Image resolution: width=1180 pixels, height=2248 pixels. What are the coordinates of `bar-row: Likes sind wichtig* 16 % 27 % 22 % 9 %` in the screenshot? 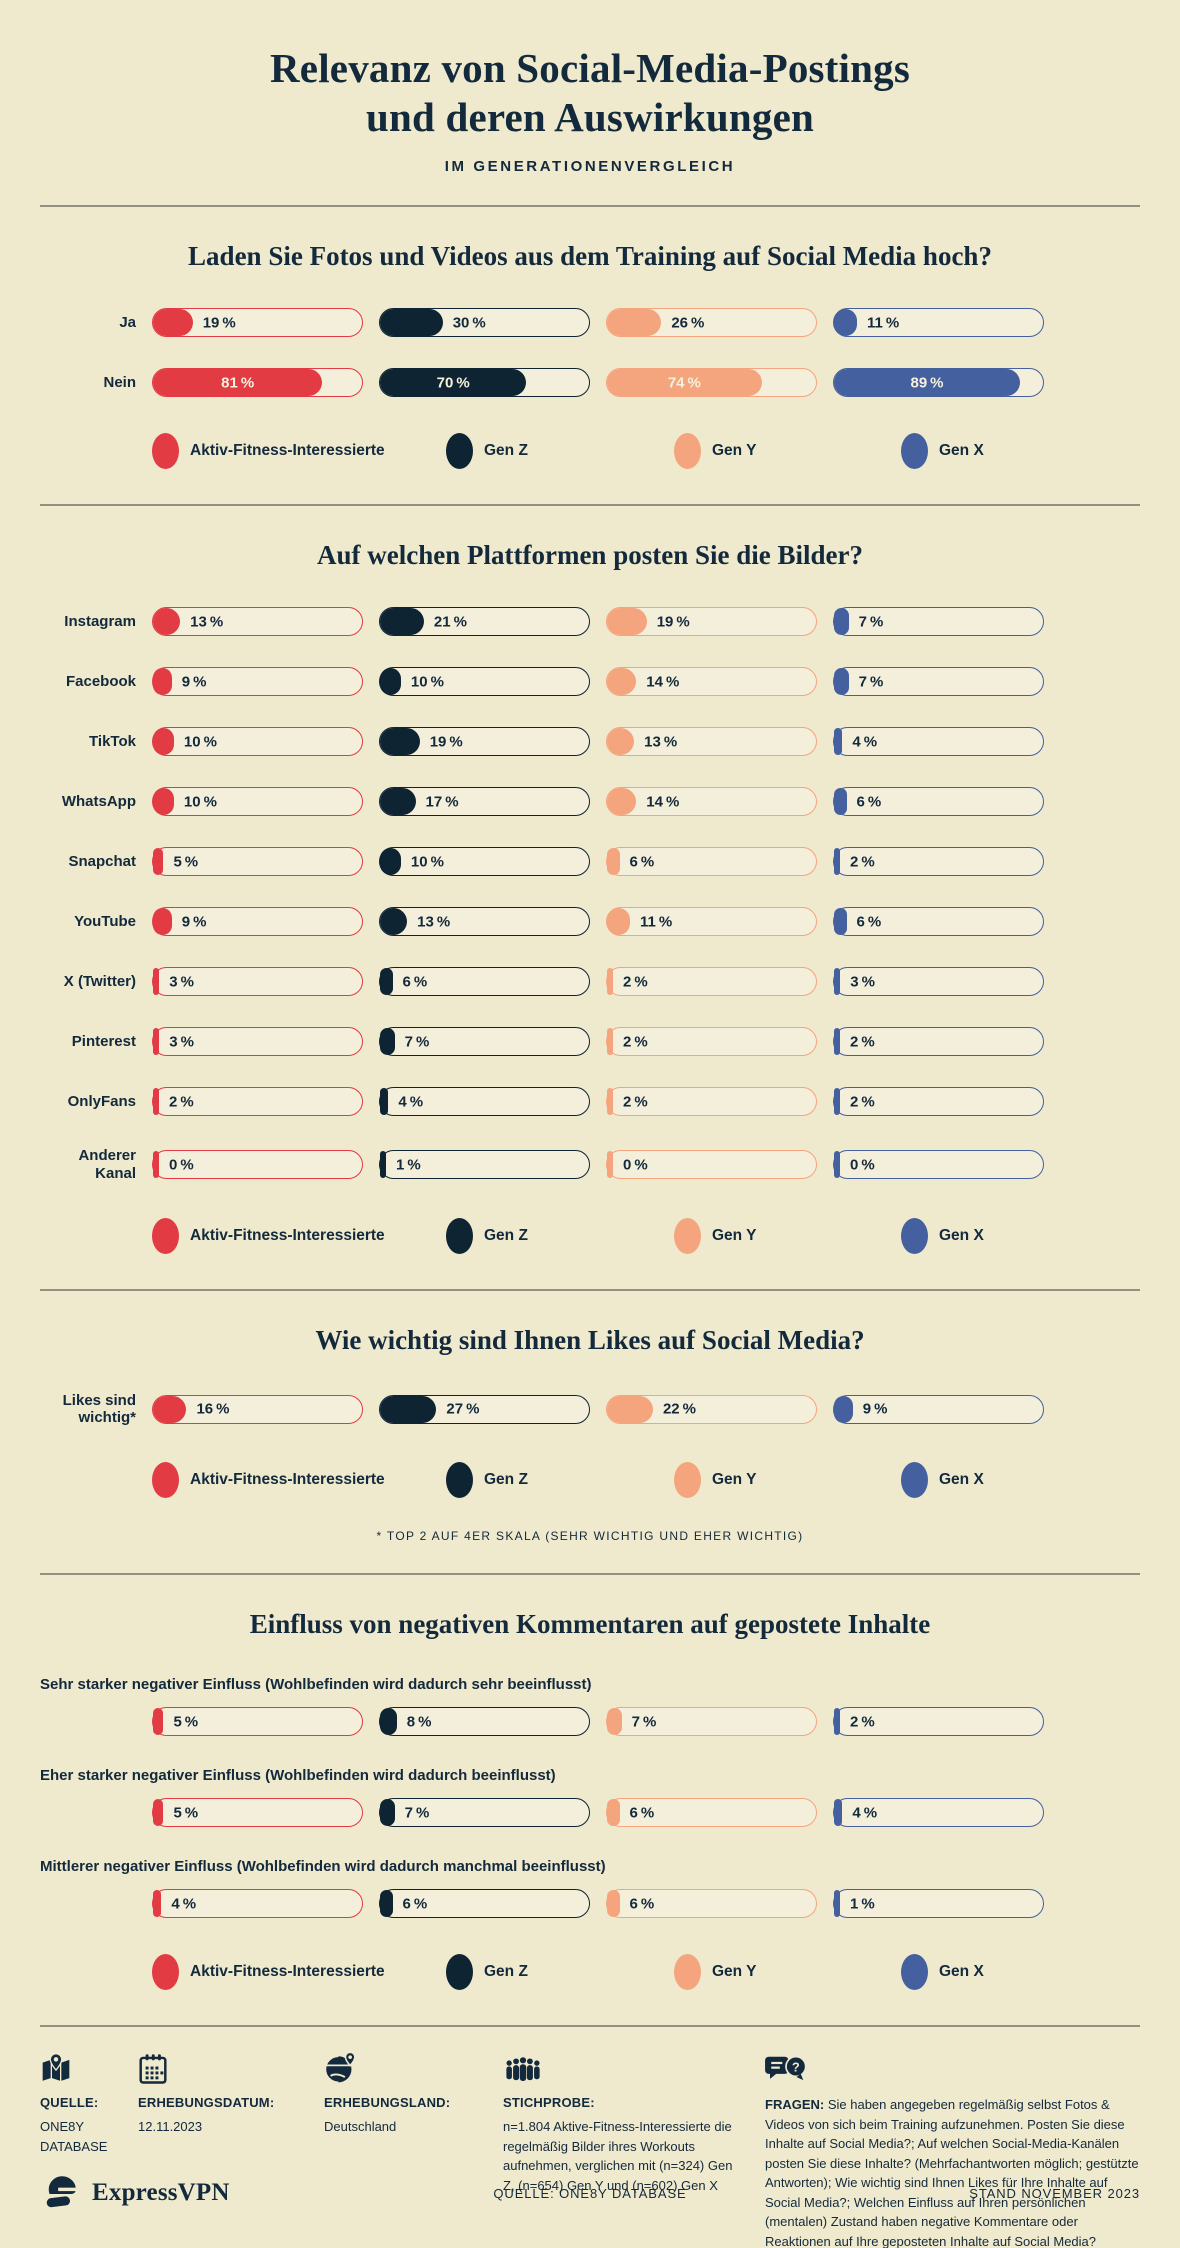 It's located at (590, 1409).